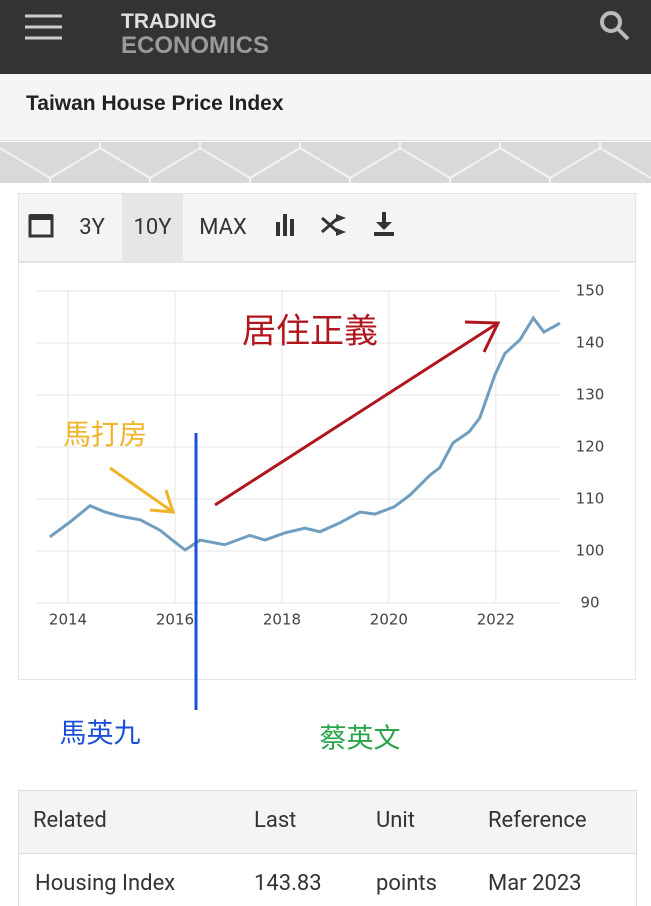  Describe the element at coordinates (327, 822) in the screenshot. I see `table-header` at that location.